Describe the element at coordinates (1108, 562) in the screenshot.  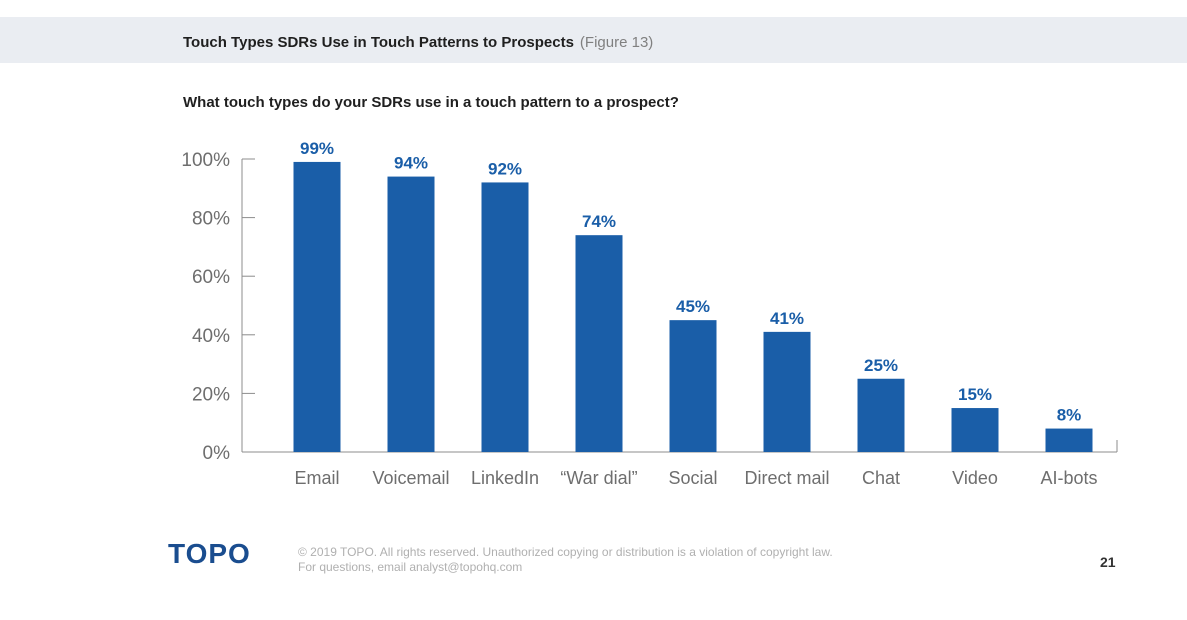
I see `page-number: 21` at that location.